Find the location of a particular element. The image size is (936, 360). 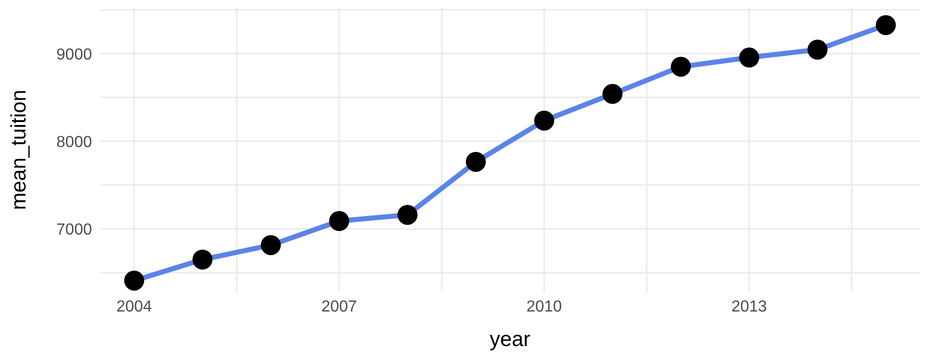

y-tick-label: 8000 is located at coordinates (74, 142).